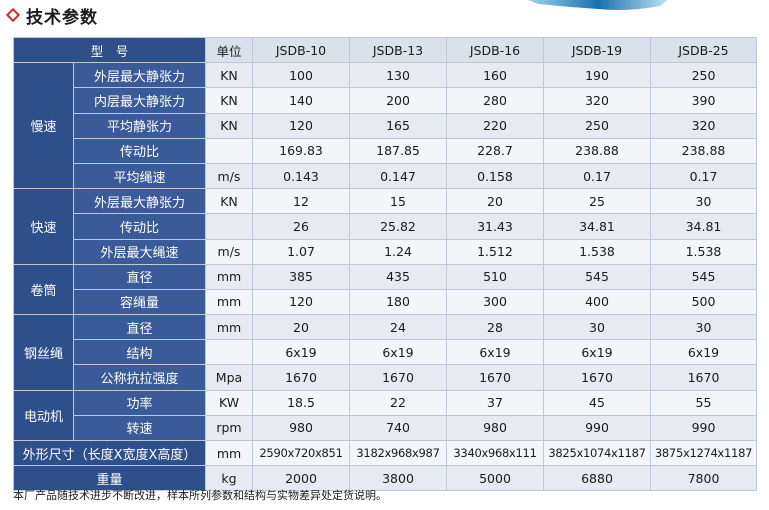 Image resolution: width=769 pixels, height=510 pixels. Describe the element at coordinates (597, 302) in the screenshot. I see `value-cell: 400` at that location.